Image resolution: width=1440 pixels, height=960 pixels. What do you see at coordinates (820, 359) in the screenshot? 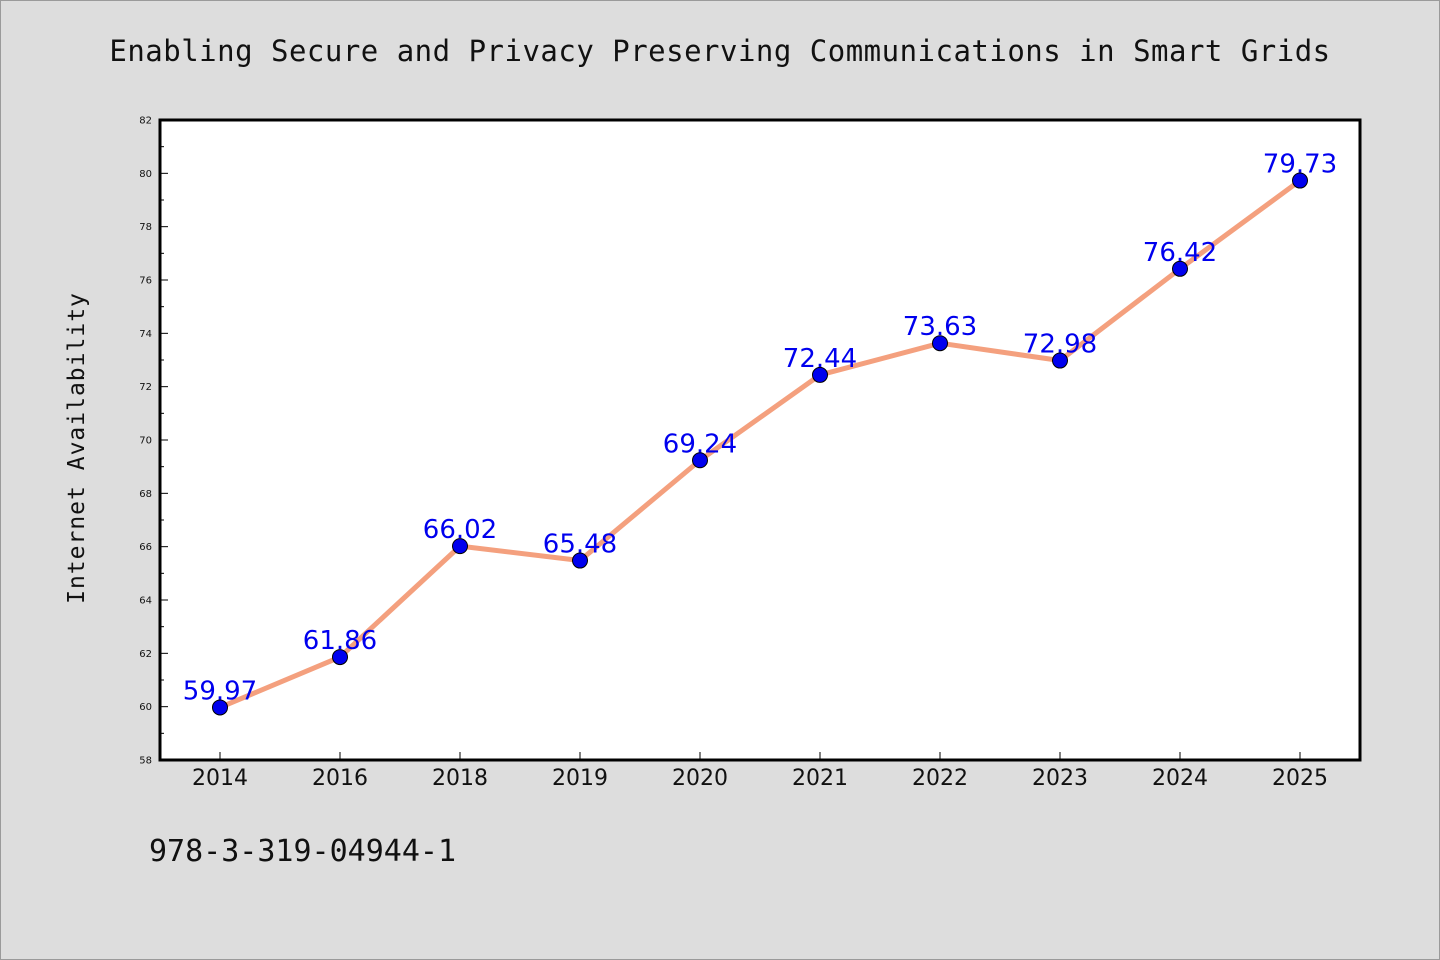
I see `data-label: 72.44` at bounding box center [820, 359].